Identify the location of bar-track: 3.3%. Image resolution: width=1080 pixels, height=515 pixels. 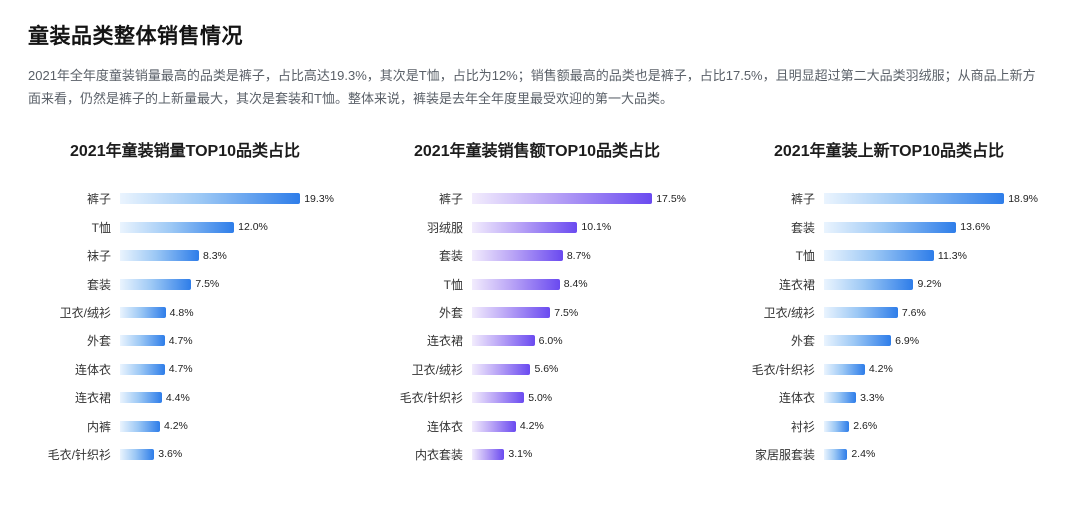
(931, 398).